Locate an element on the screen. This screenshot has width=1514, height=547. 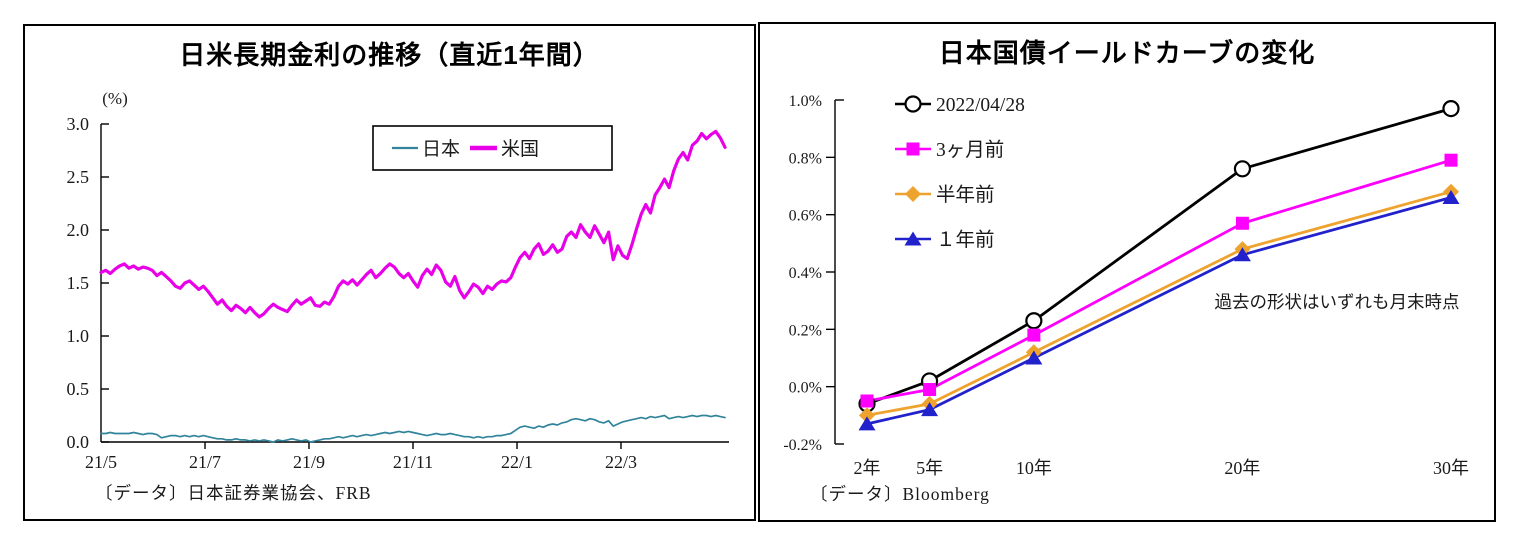
y-tick-label: -0.2% is located at coordinates (802, 445).